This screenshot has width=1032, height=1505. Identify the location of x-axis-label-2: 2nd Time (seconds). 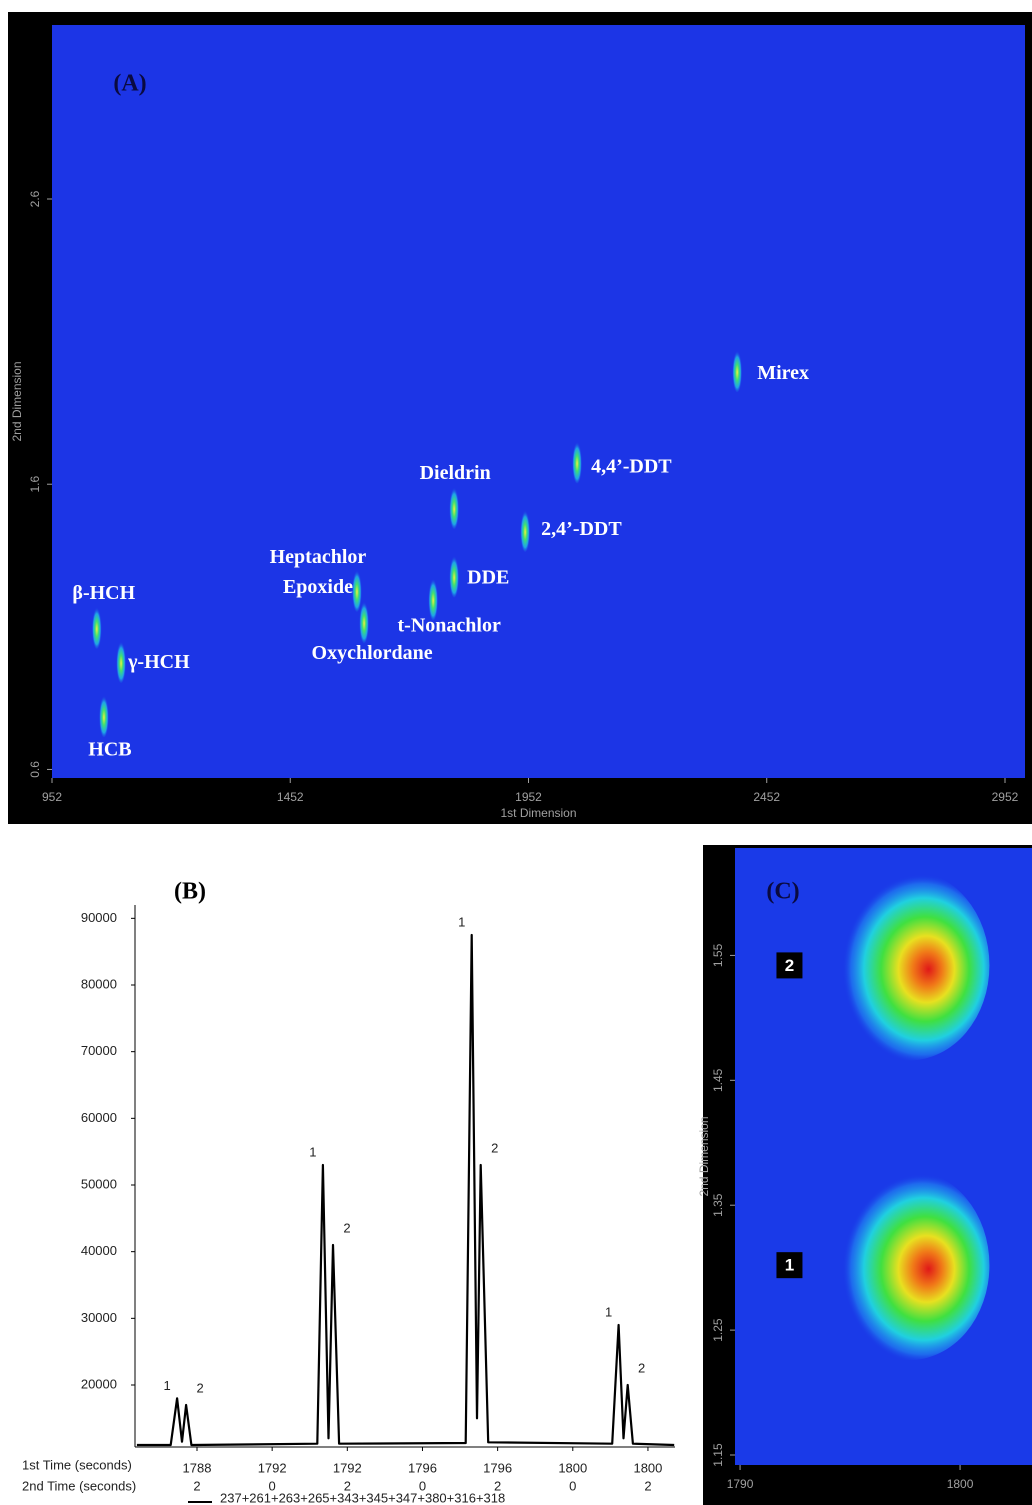
(79, 1485).